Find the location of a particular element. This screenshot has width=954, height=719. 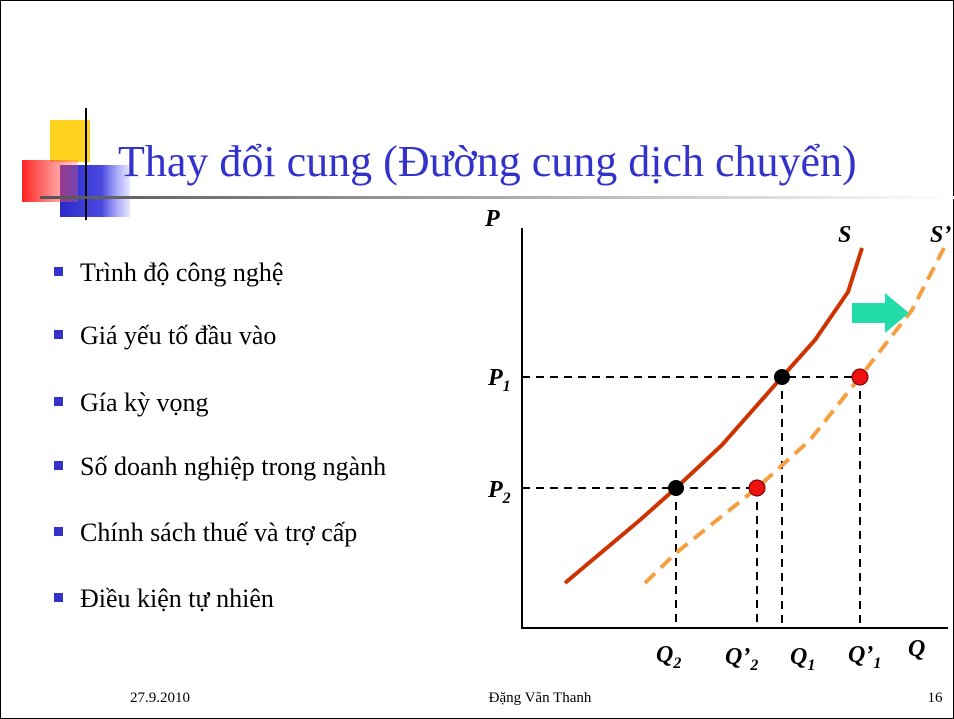

supply-curve is located at coordinates (713, 416).